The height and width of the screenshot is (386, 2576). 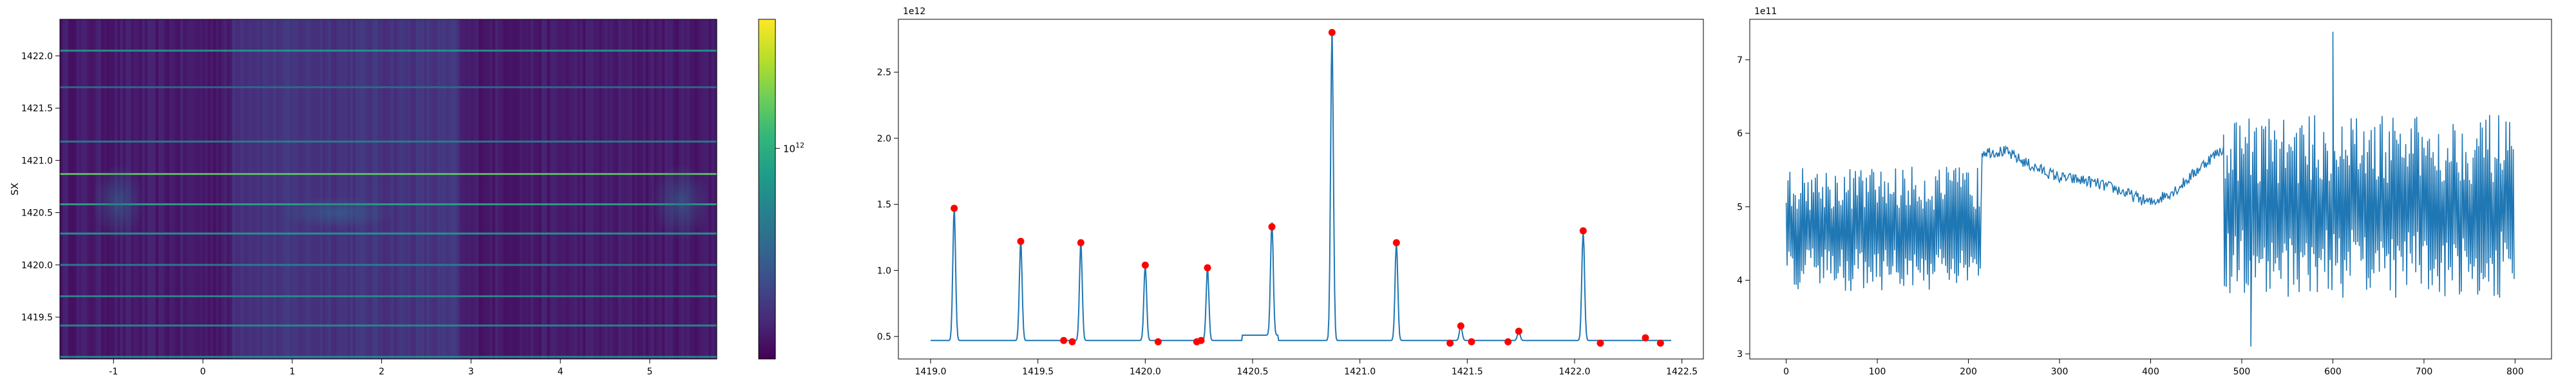 What do you see at coordinates (650, 372) in the screenshot?
I see `x-tick-label: 5` at bounding box center [650, 372].